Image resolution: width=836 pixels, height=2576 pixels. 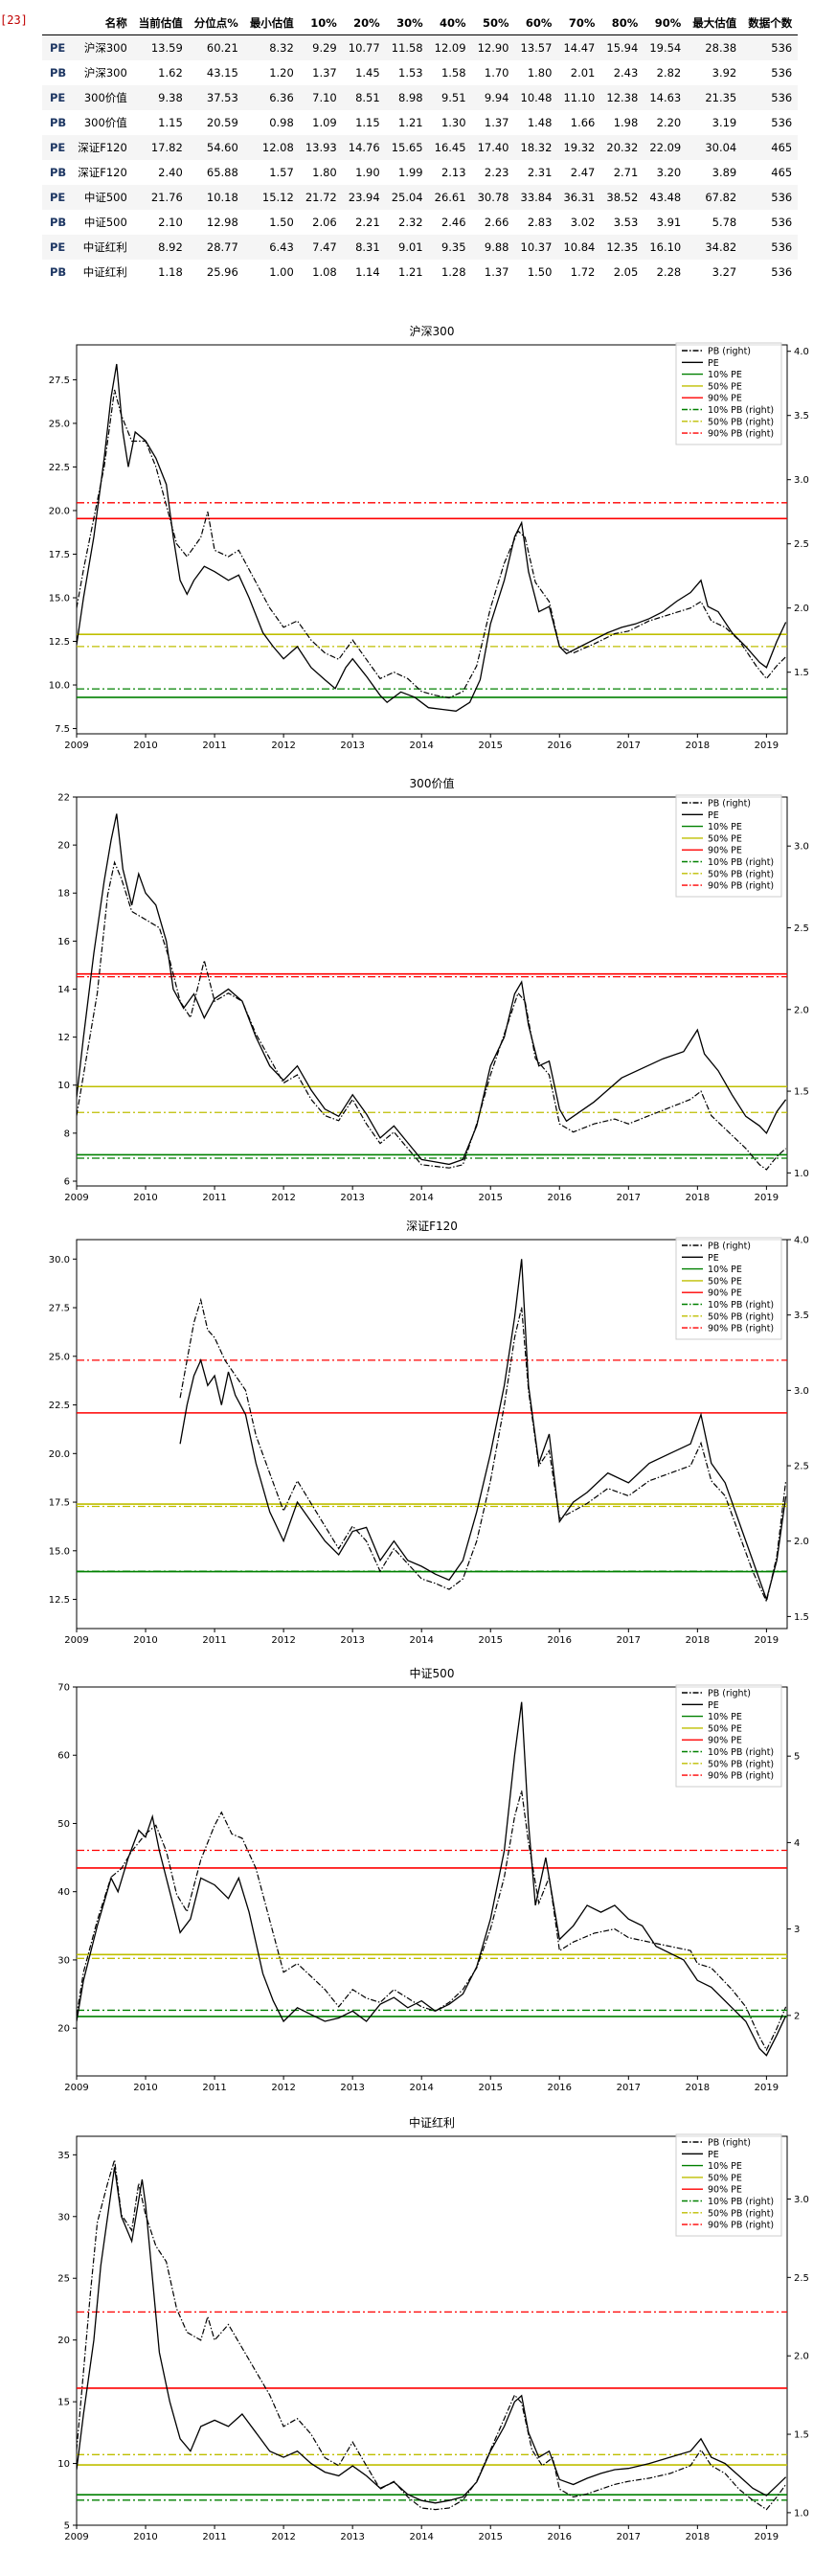 What do you see at coordinates (222, 73) in the screenshot?
I see `table-cell: 43.15` at bounding box center [222, 73].